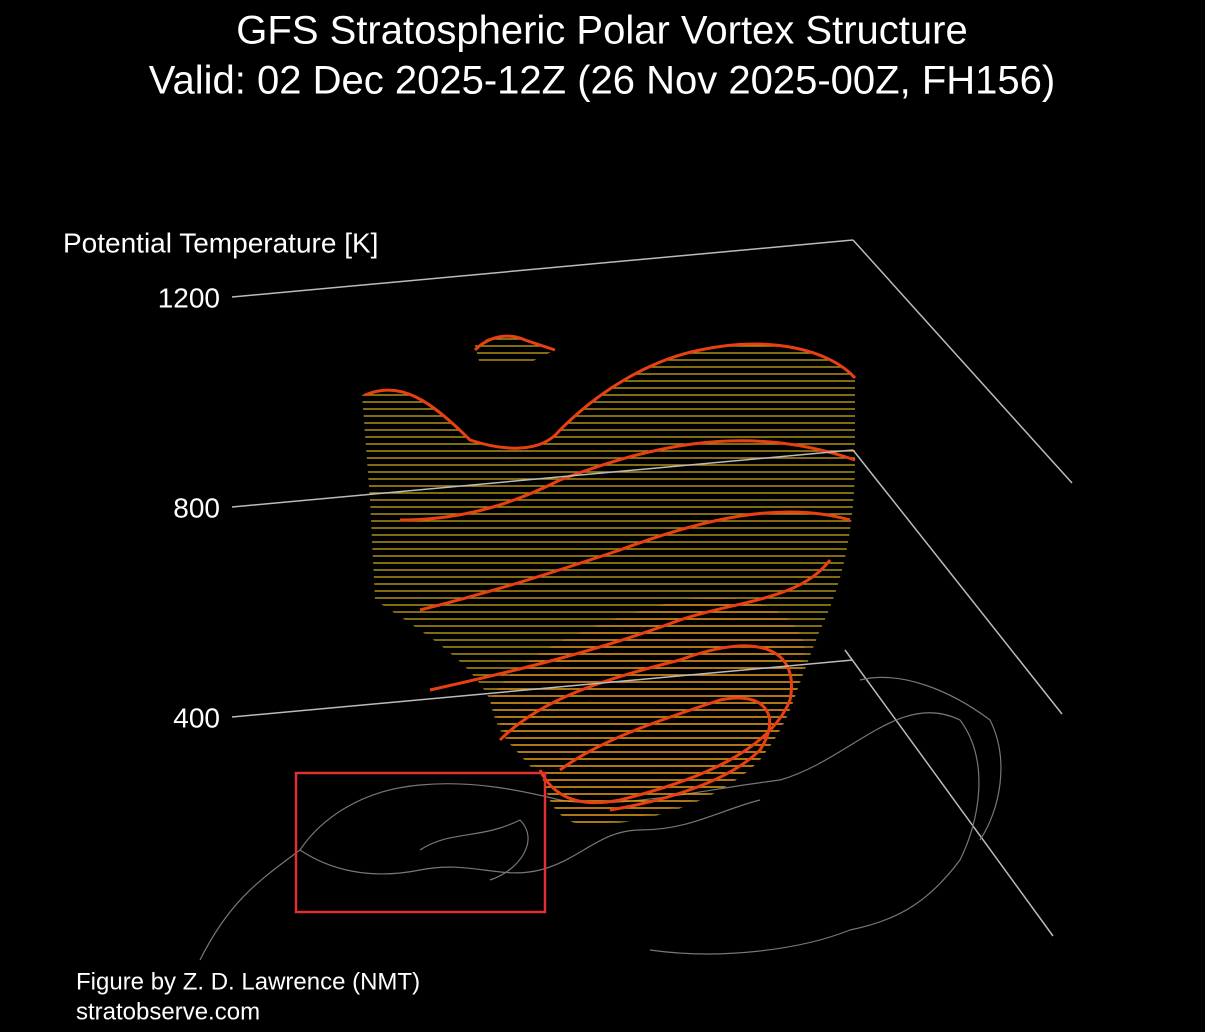 The height and width of the screenshot is (1032, 1205). Describe the element at coordinates (958, 588) in the screenshot. I see `frame` at that location.